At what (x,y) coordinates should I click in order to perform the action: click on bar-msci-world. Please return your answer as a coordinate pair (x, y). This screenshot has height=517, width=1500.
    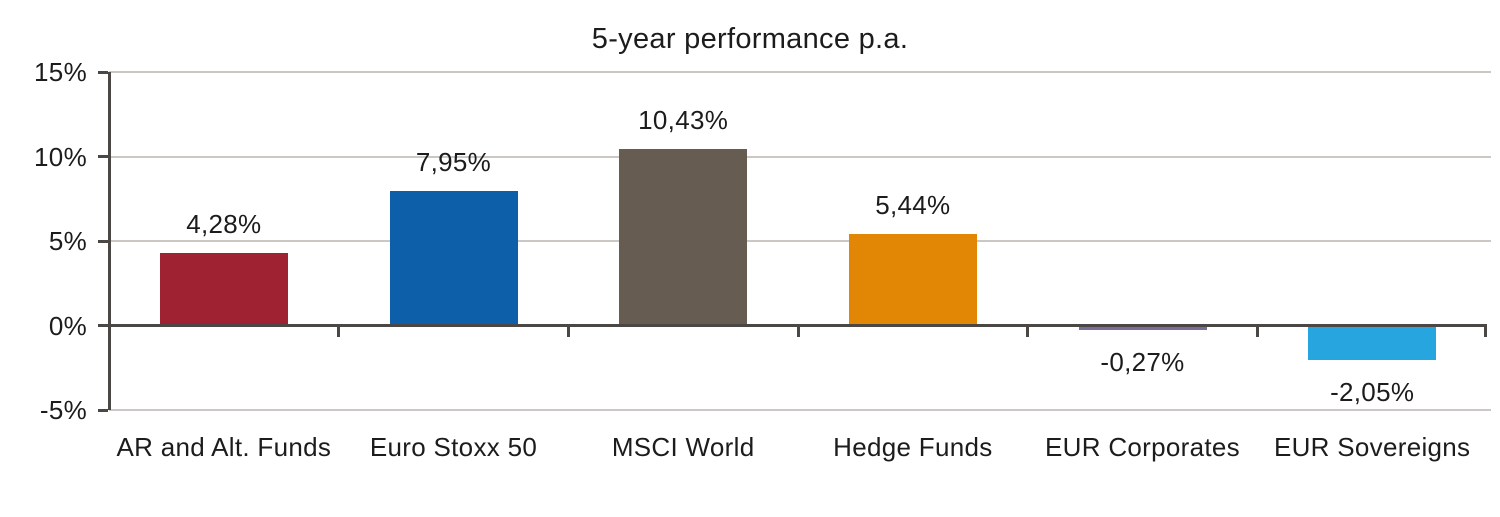
    Looking at the image, I should click on (683, 236).